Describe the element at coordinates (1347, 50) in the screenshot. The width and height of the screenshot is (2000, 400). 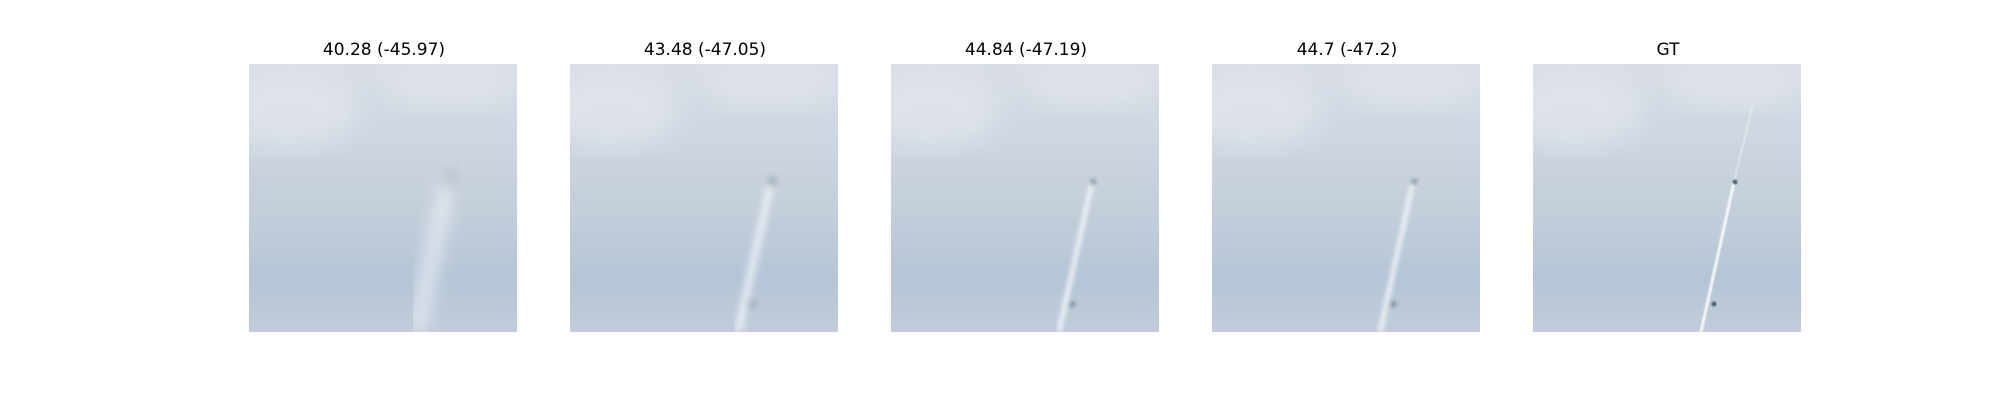
I see `panel-title: 44.7 (-47.2)` at that location.